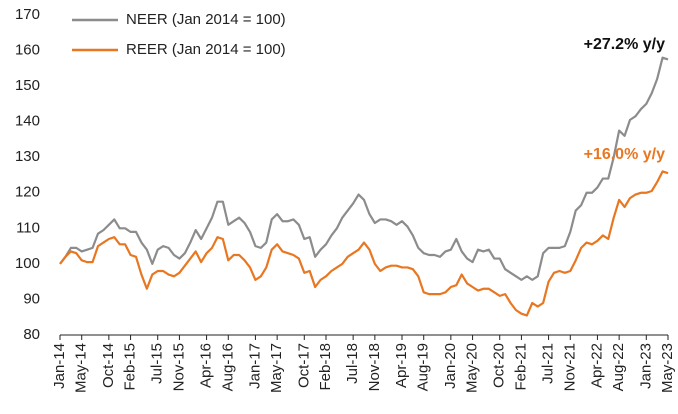  Describe the element at coordinates (625, 44) in the screenshot. I see `annotation: +27.2% y/y` at that location.